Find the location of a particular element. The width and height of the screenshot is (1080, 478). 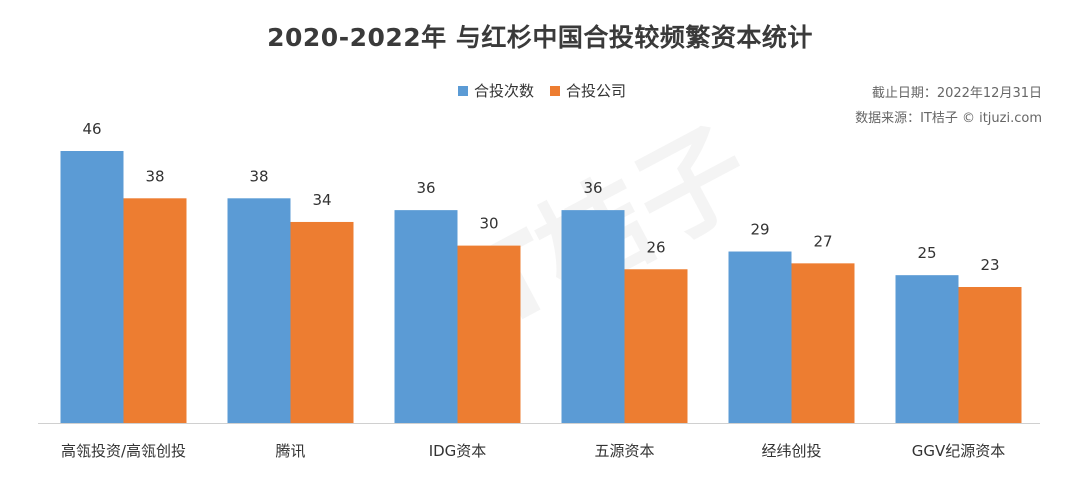

x-tick-label-6: GGV纪源资本 is located at coordinates (959, 451).